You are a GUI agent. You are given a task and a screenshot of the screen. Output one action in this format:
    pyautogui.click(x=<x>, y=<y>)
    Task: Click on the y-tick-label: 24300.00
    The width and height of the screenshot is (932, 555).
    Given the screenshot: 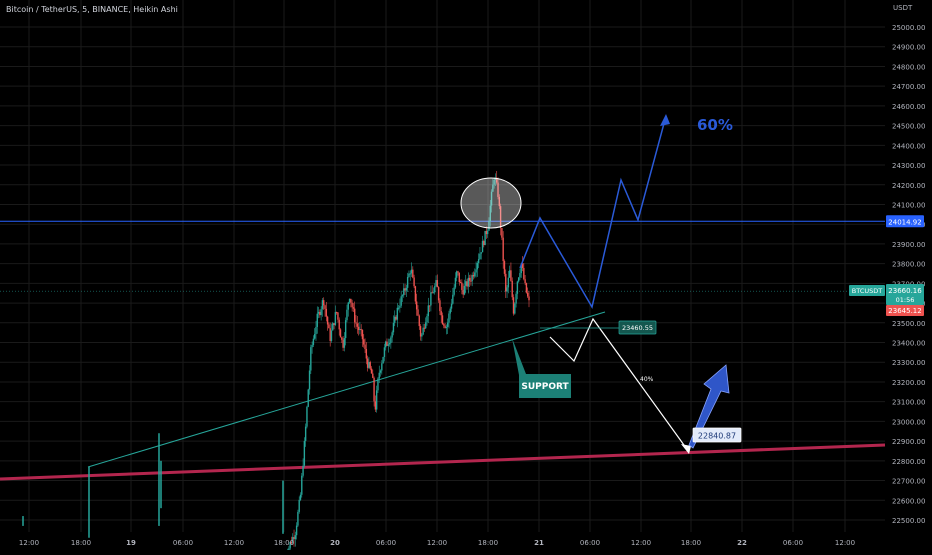 What is the action you would take?
    pyautogui.click(x=908, y=166)
    